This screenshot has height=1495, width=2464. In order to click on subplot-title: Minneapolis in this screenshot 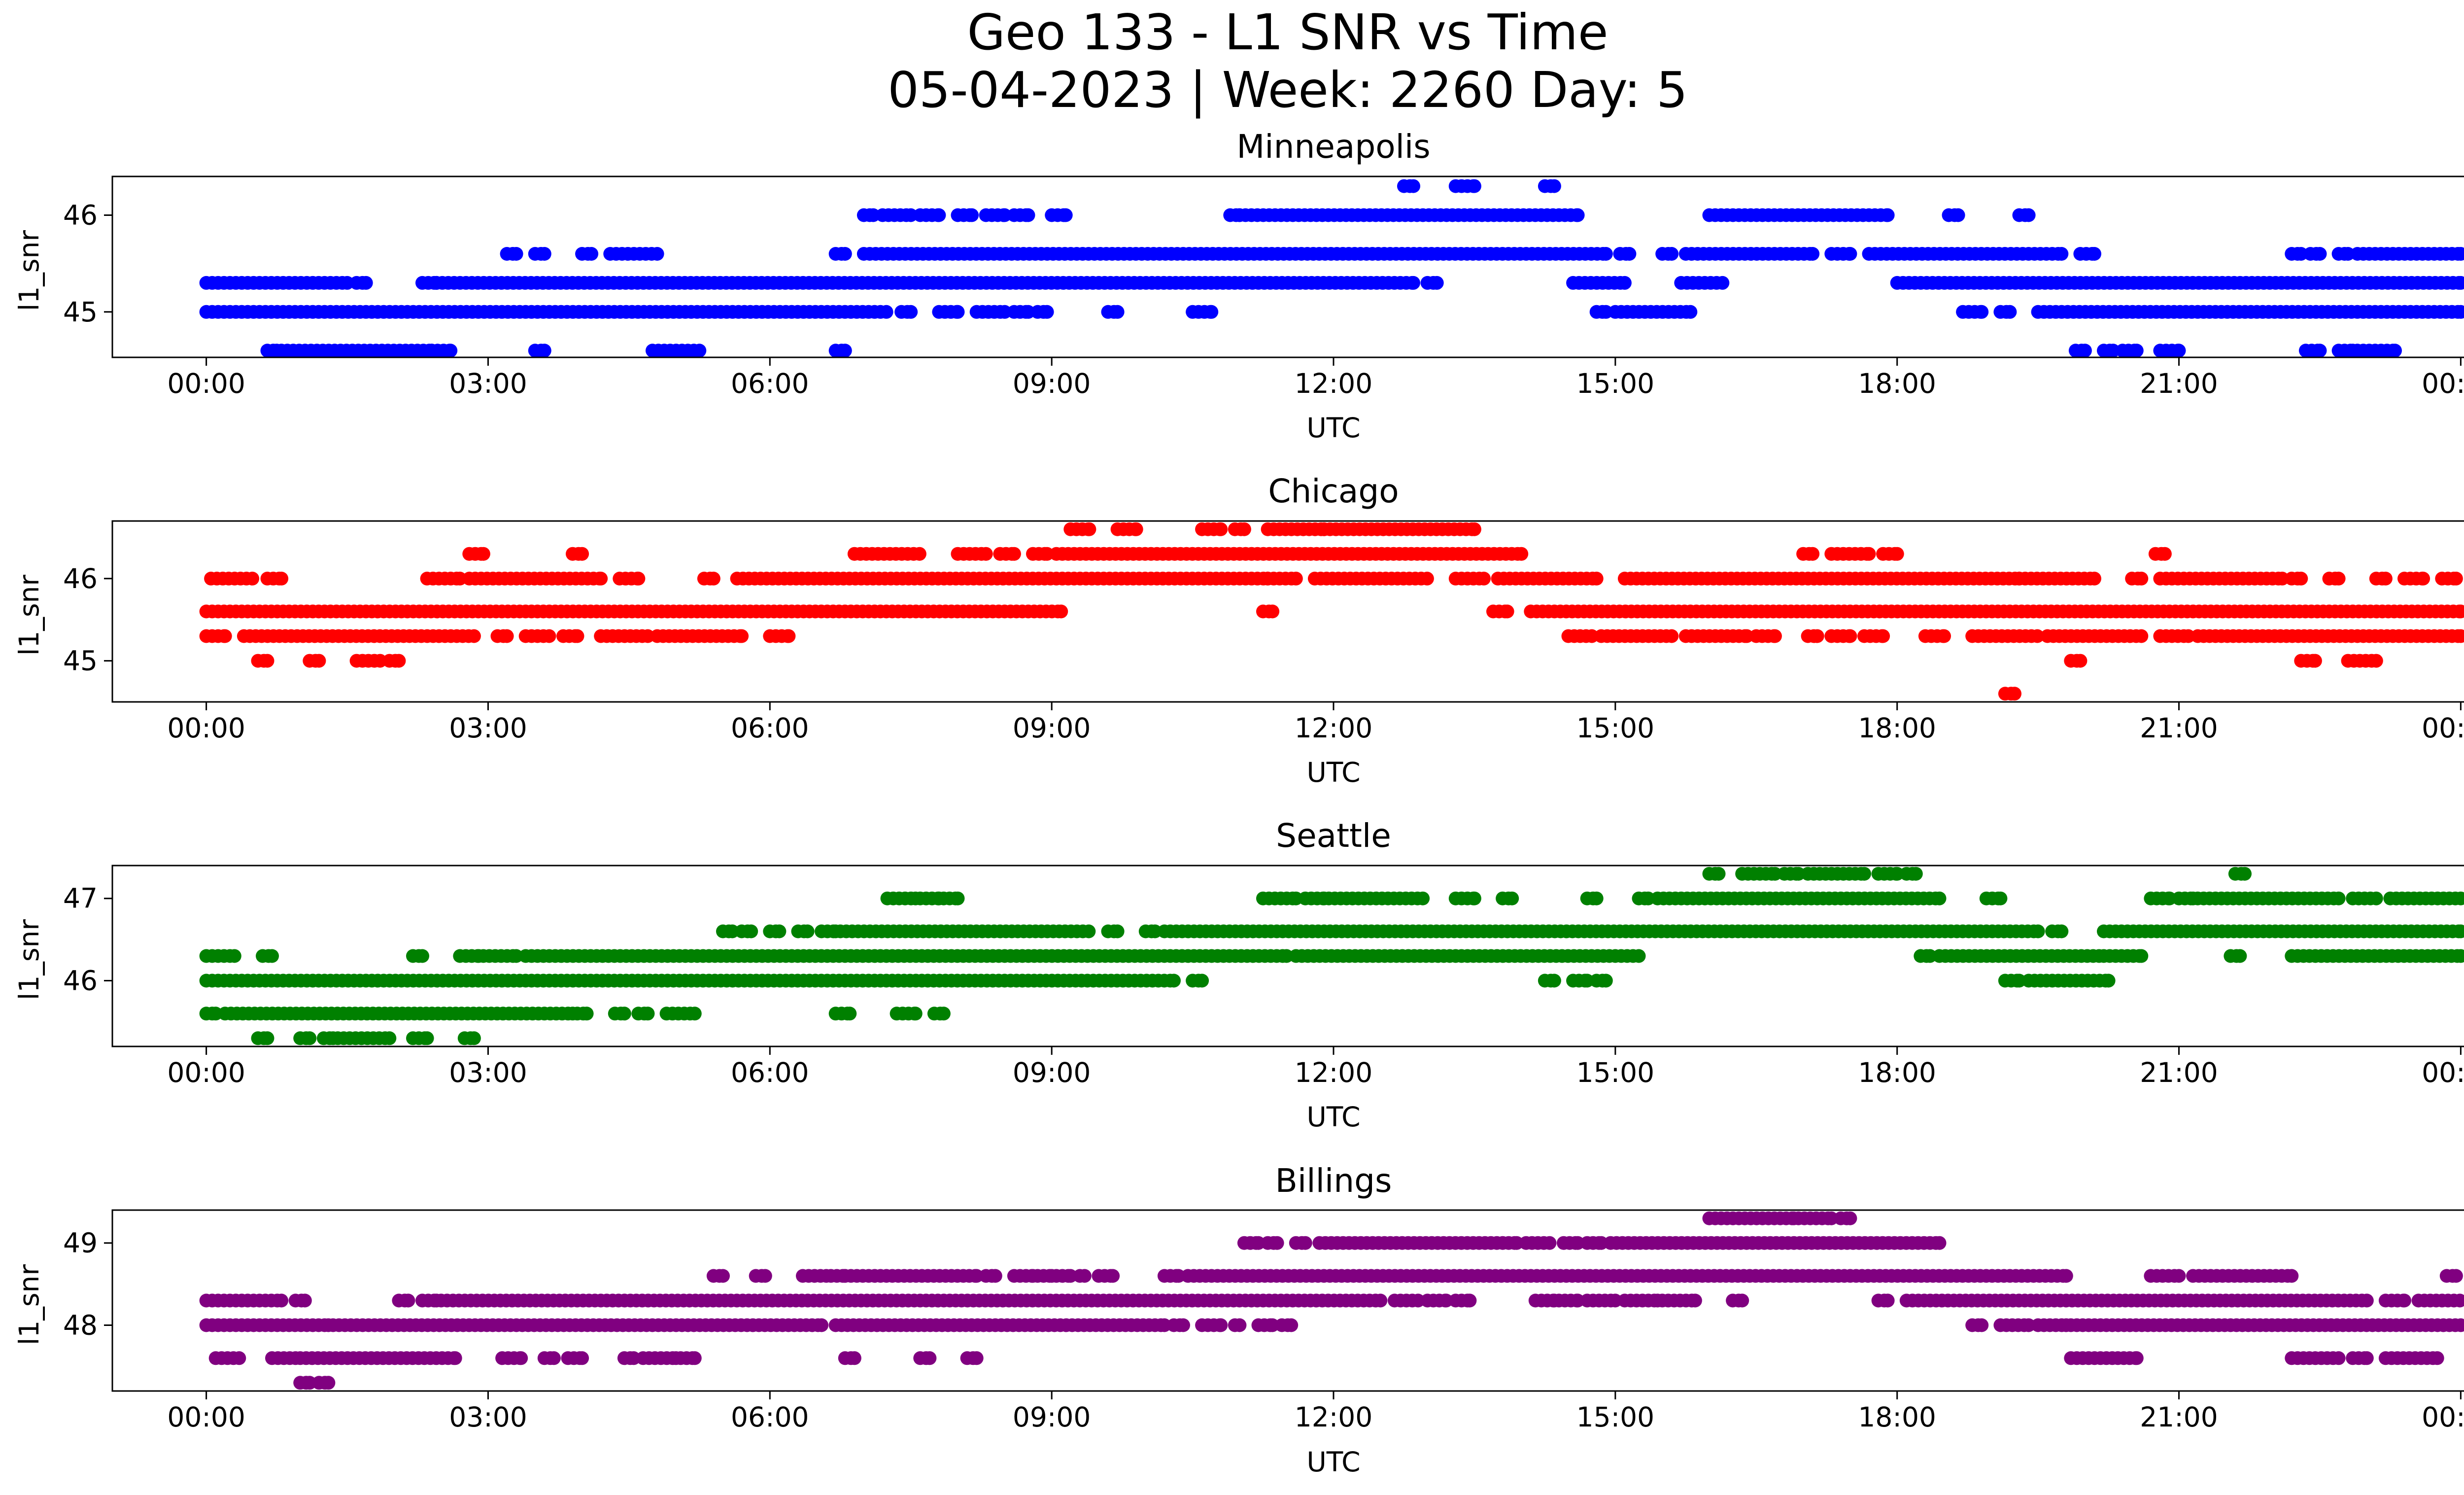, I will do `click(1333, 147)`.